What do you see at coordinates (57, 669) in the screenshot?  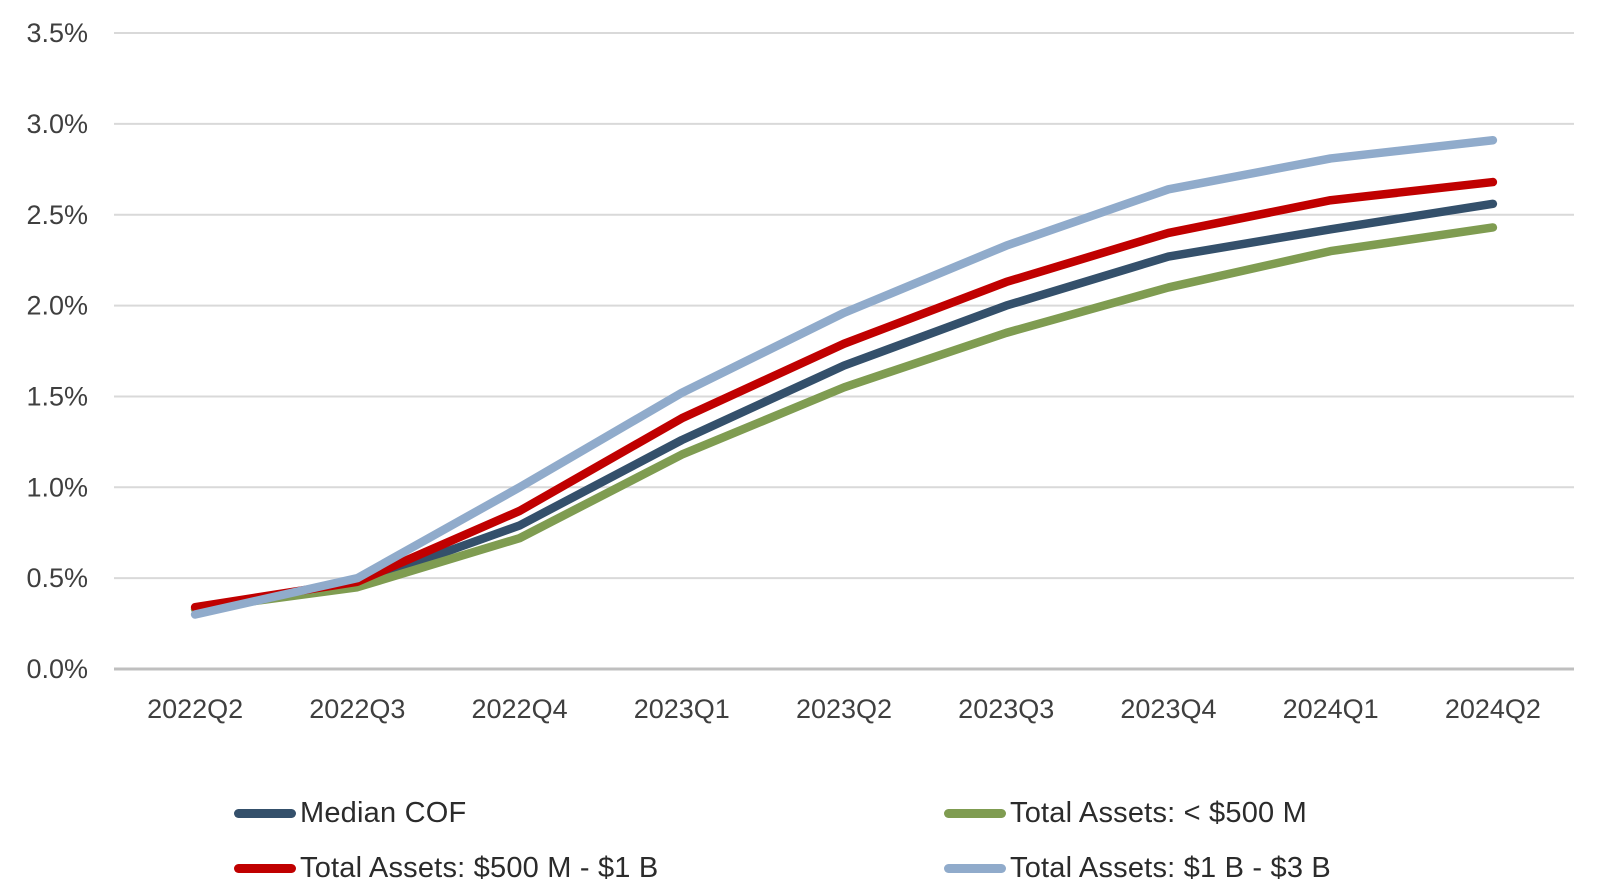 I see `y-tick-label: 0.0%` at bounding box center [57, 669].